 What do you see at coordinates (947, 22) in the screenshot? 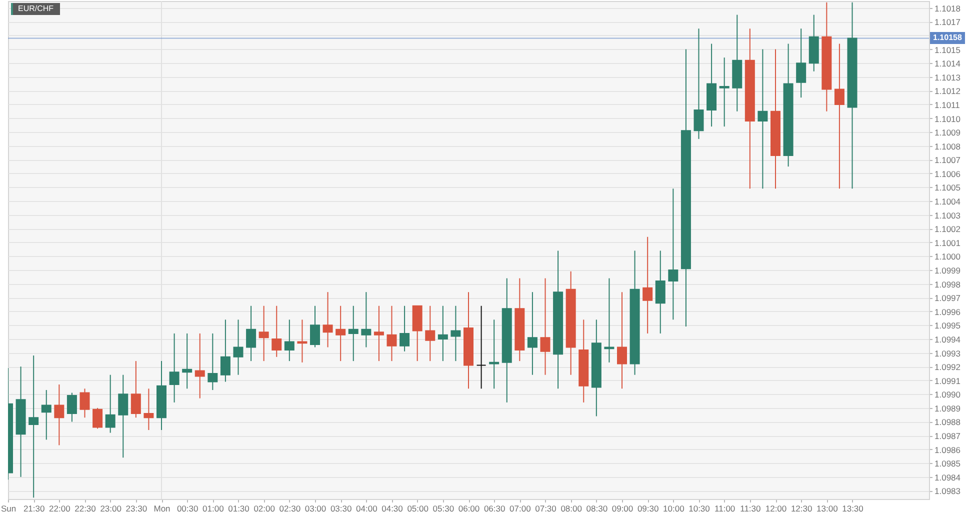
I see `y-tick-label: 1.1017` at bounding box center [947, 22].